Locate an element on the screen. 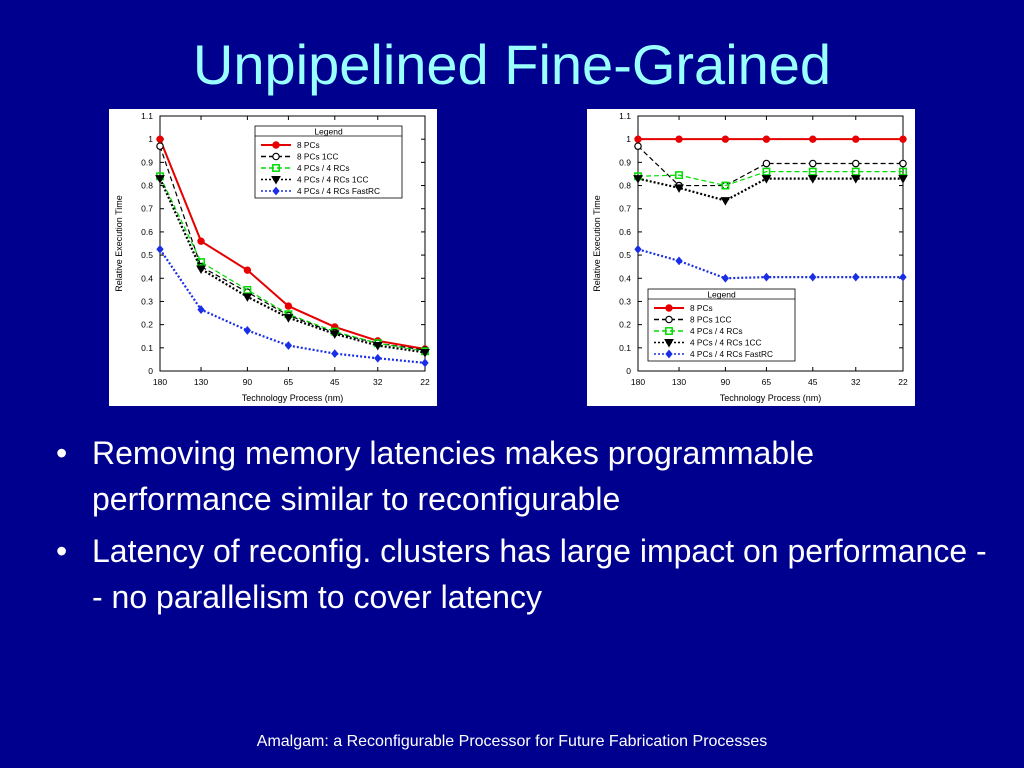 The image size is (1024, 768). y-tick-label: 0.9 is located at coordinates (147, 162).